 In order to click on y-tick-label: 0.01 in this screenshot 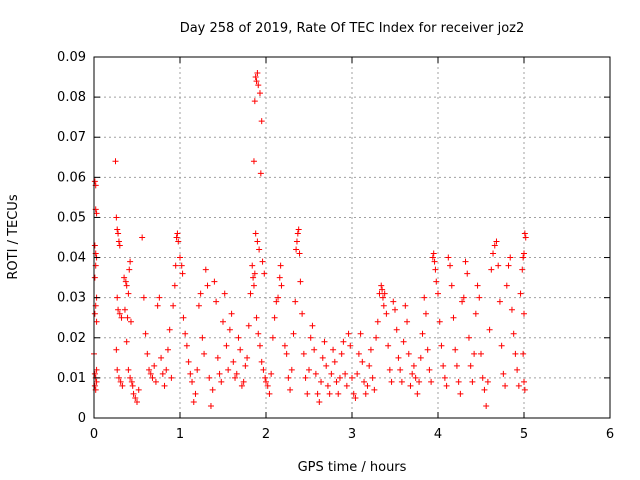, I will do `click(71, 378)`.